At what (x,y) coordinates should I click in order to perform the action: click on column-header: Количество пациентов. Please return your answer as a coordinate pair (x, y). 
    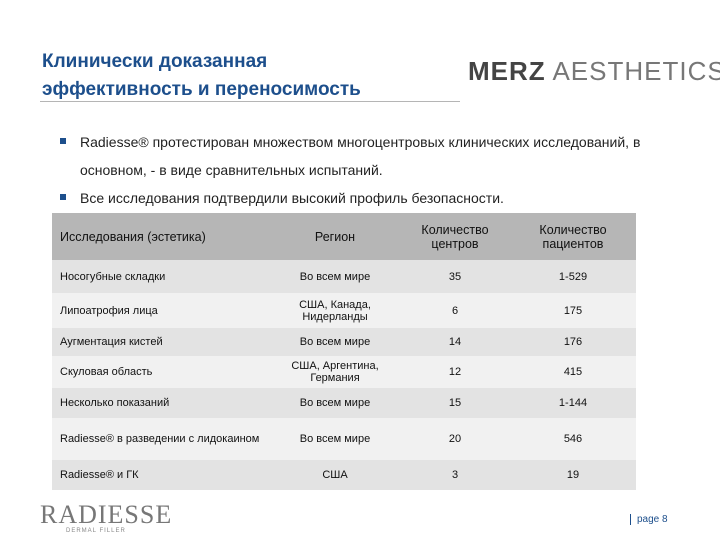
    Looking at the image, I should click on (573, 236).